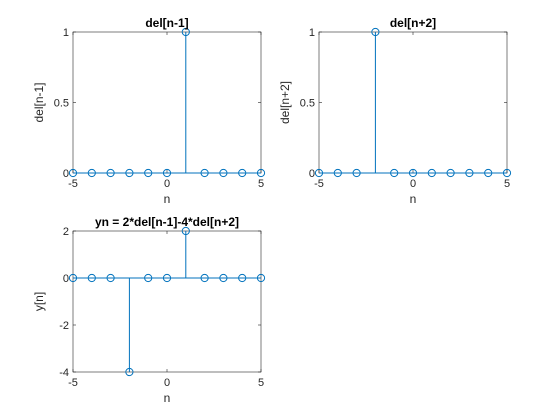 This screenshot has height=420, width=560. Describe the element at coordinates (39, 102) in the screenshot. I see `y-axis-label: del[n-1]` at that location.